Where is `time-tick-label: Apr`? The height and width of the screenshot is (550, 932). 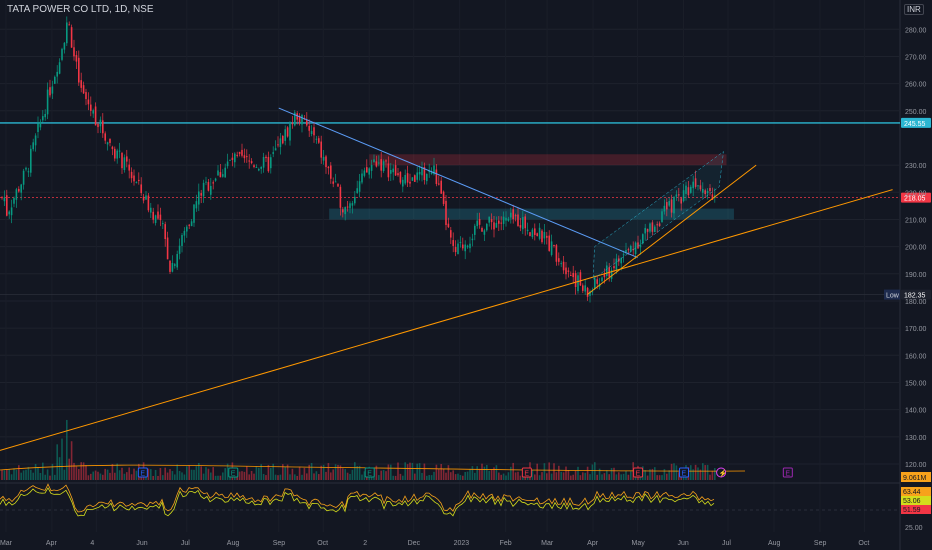 time-tick-label: Apr is located at coordinates (593, 543).